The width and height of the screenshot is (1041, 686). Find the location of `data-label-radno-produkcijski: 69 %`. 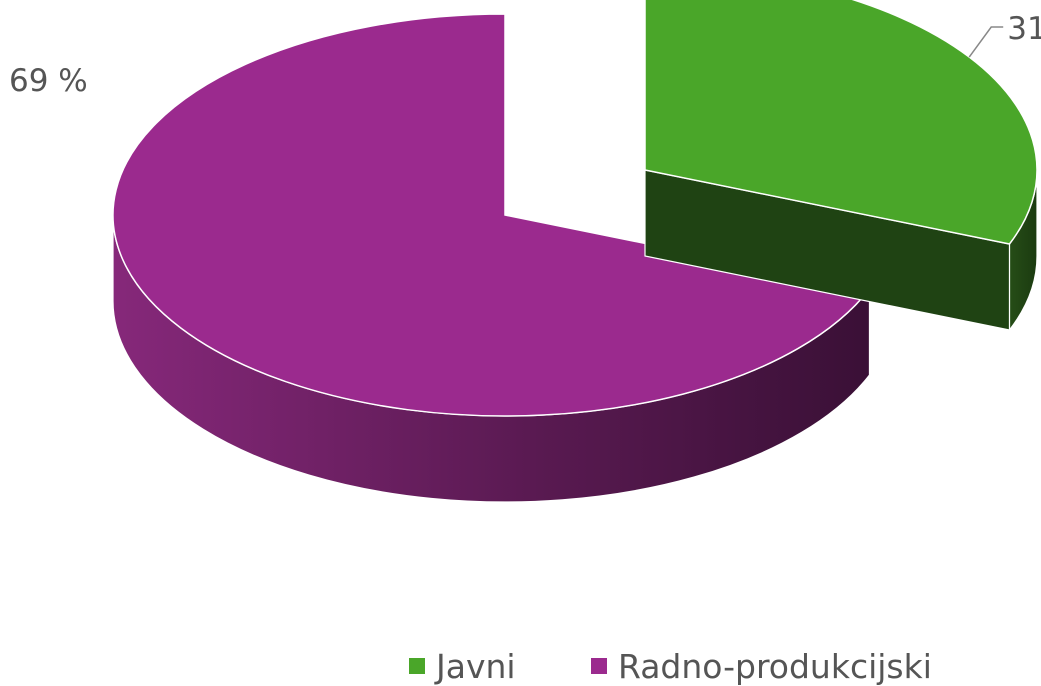

data-label-radno-produkcijski: 69 % is located at coordinates (48, 81).